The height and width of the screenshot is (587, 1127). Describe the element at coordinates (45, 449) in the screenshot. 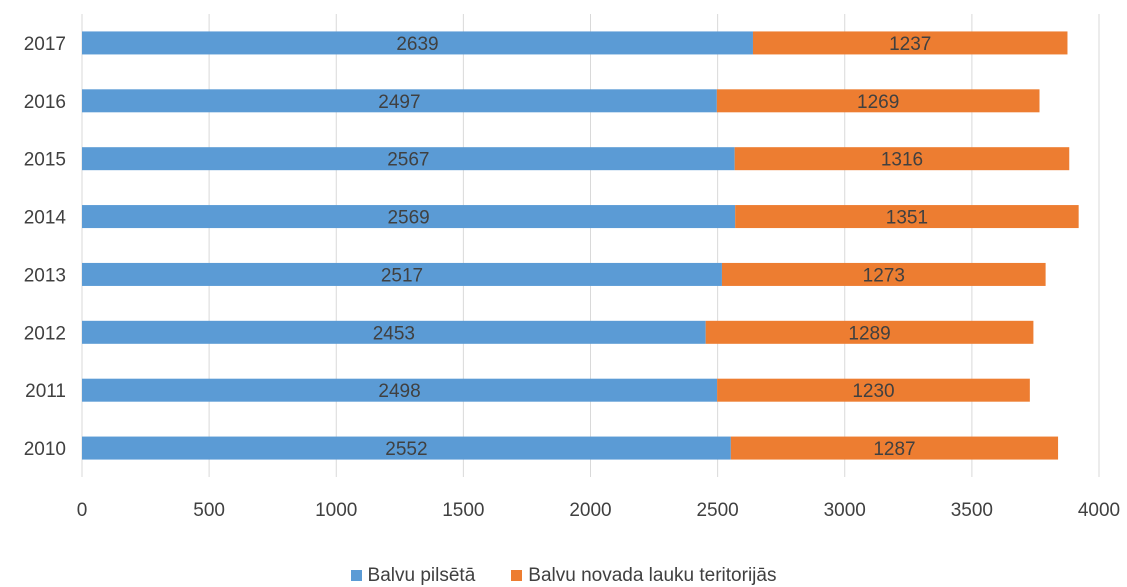

I see `y-tick-label-2010: 2010` at that location.